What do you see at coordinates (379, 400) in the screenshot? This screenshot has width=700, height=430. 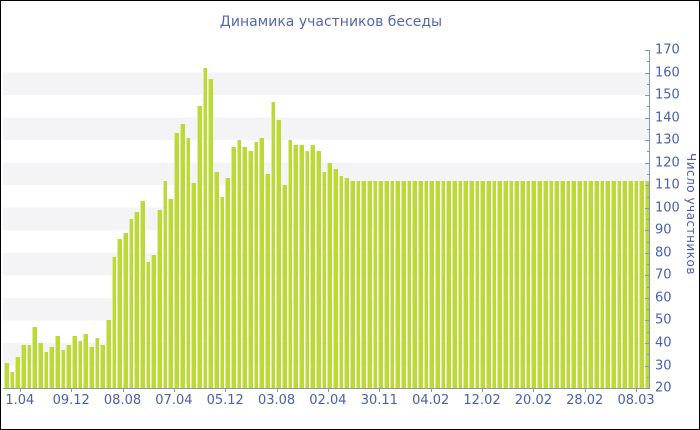 I see `x-tick-label: 30.11` at bounding box center [379, 400].